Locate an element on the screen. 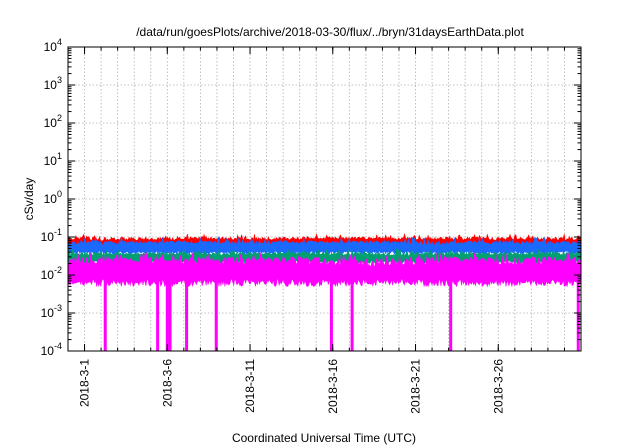 The width and height of the screenshot is (640, 448). x-tick-label: 2018-3-11 is located at coordinates (250, 386).